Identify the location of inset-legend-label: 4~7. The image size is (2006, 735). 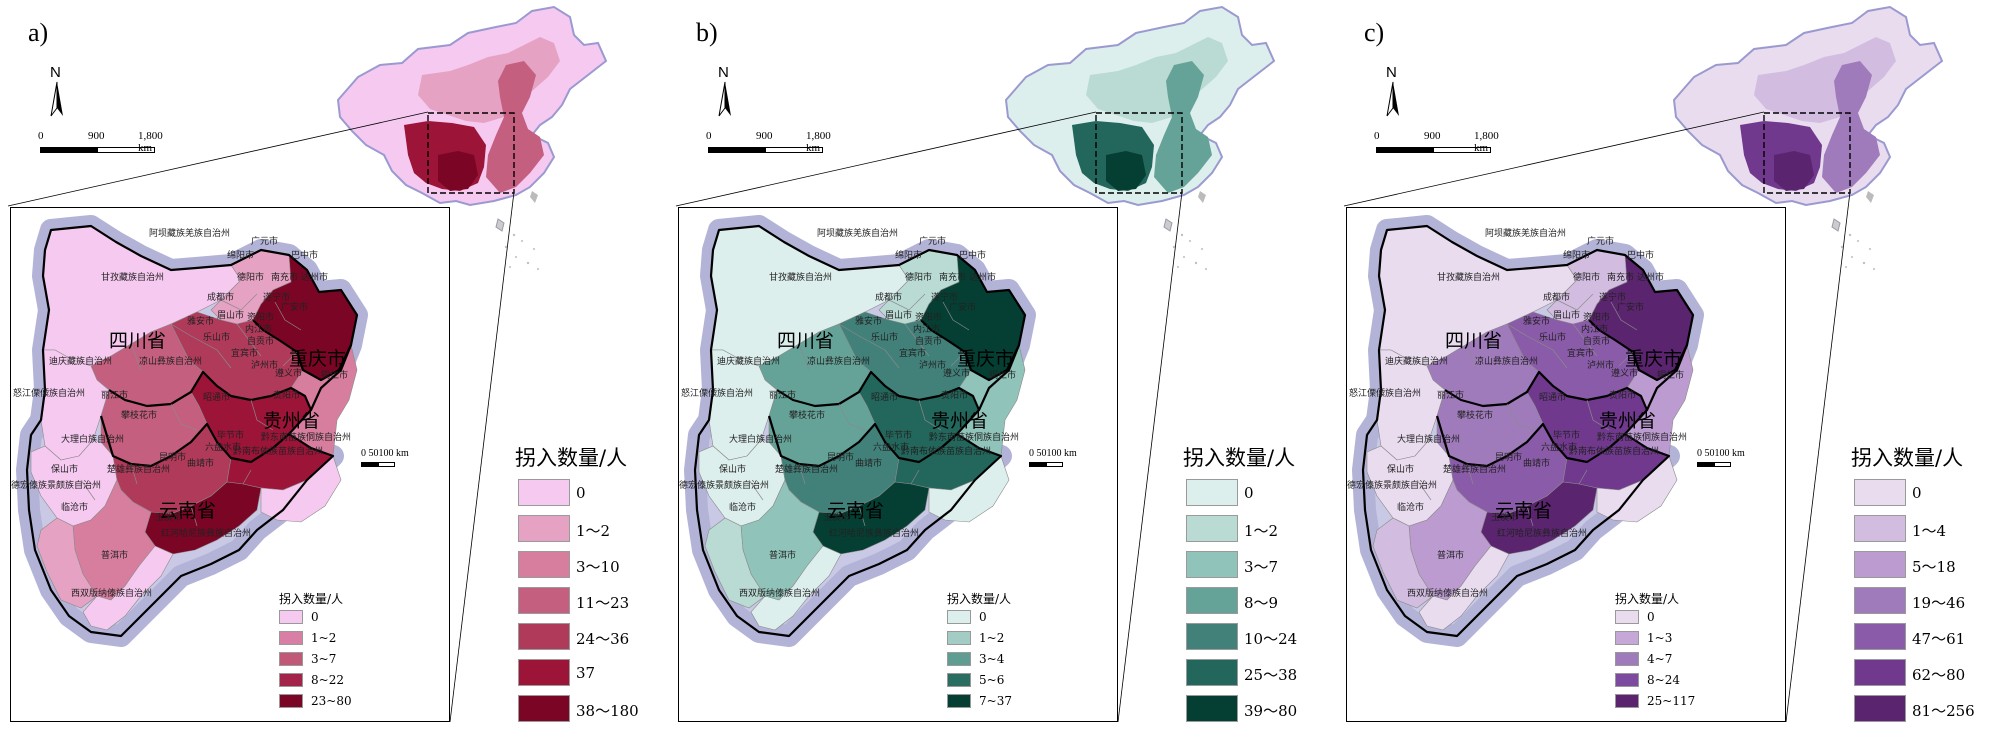
(1660, 659).